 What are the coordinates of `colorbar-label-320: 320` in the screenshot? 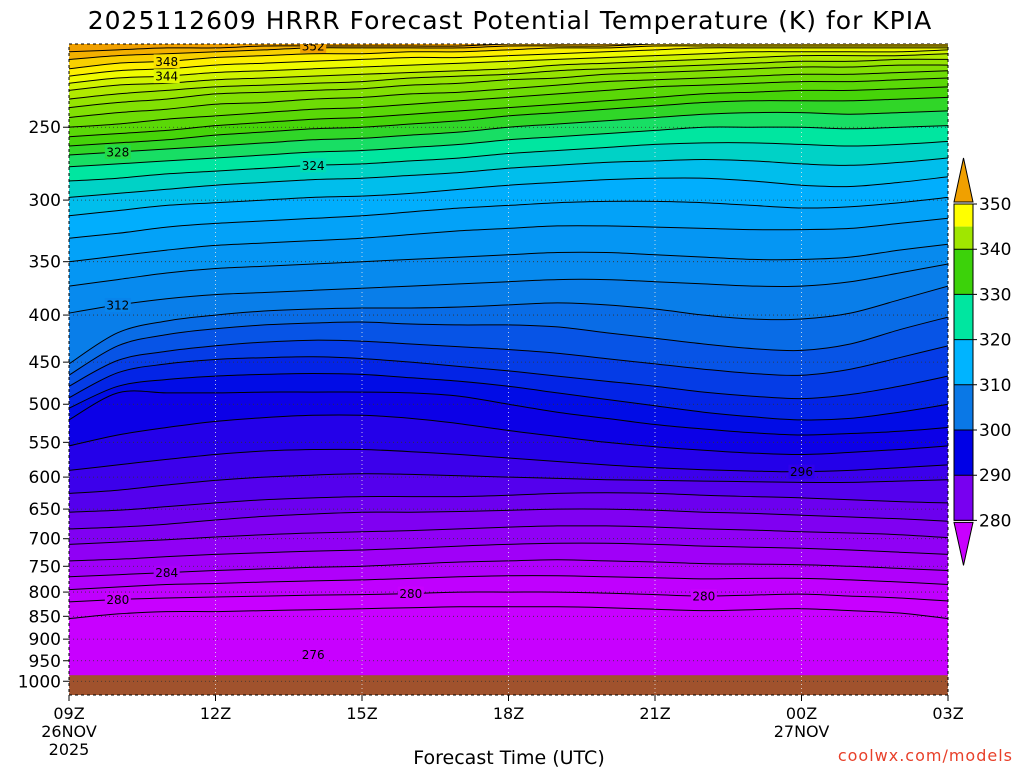 It's located at (995, 341).